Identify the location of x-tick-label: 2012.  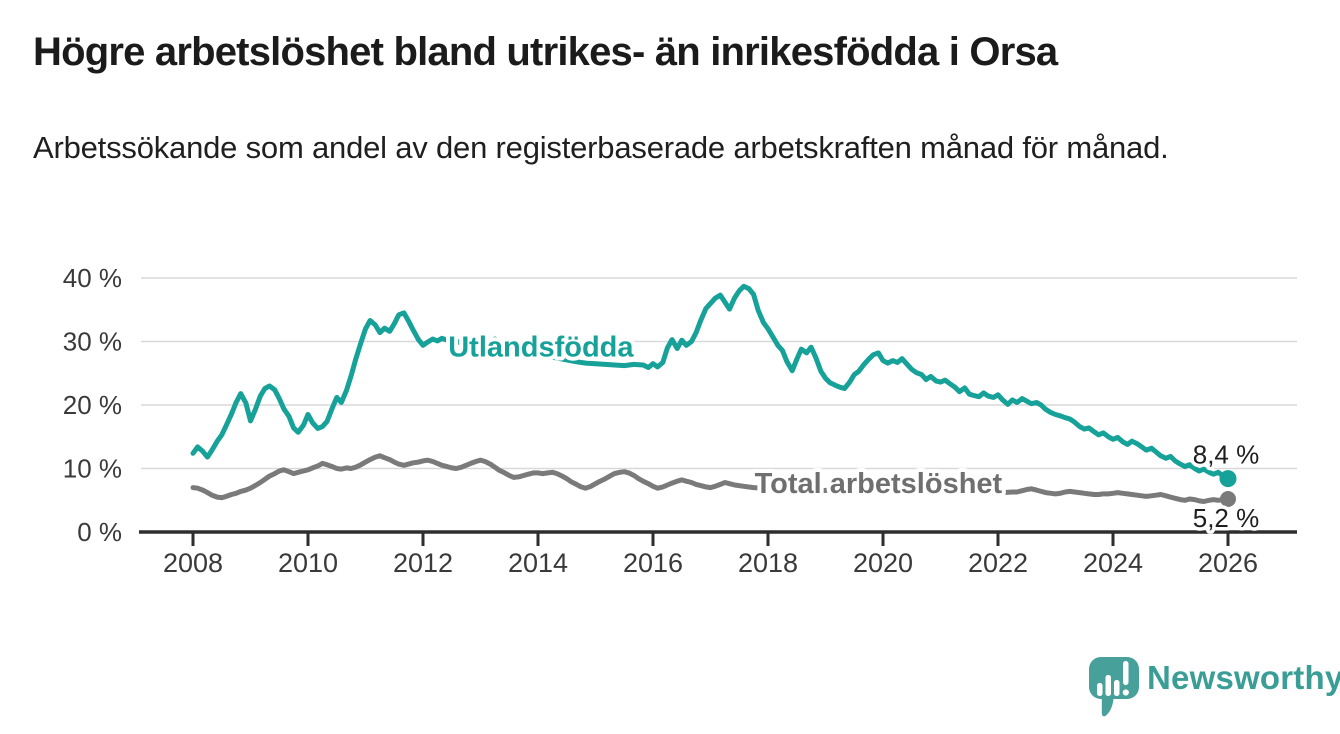
(423, 563).